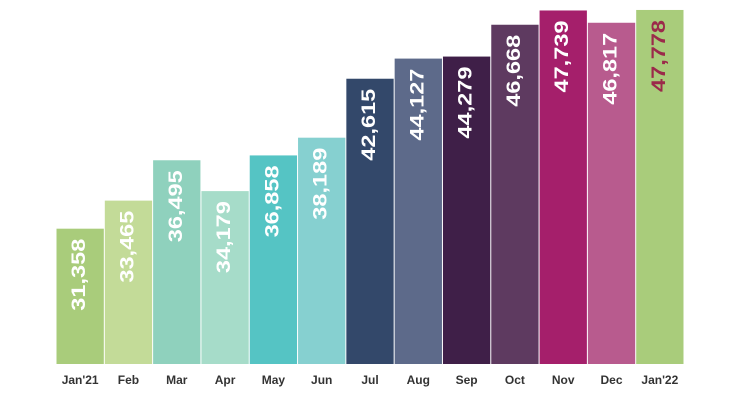  Describe the element at coordinates (224, 237) in the screenshot. I see `value-label: 34,179` at that location.